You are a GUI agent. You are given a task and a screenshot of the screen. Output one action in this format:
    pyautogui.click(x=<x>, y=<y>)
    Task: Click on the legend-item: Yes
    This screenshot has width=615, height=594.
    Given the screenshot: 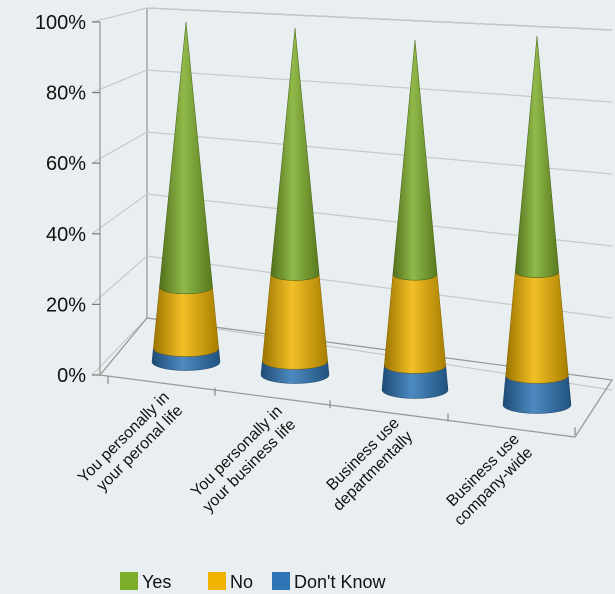 What is the action you would take?
    pyautogui.click(x=145, y=582)
    